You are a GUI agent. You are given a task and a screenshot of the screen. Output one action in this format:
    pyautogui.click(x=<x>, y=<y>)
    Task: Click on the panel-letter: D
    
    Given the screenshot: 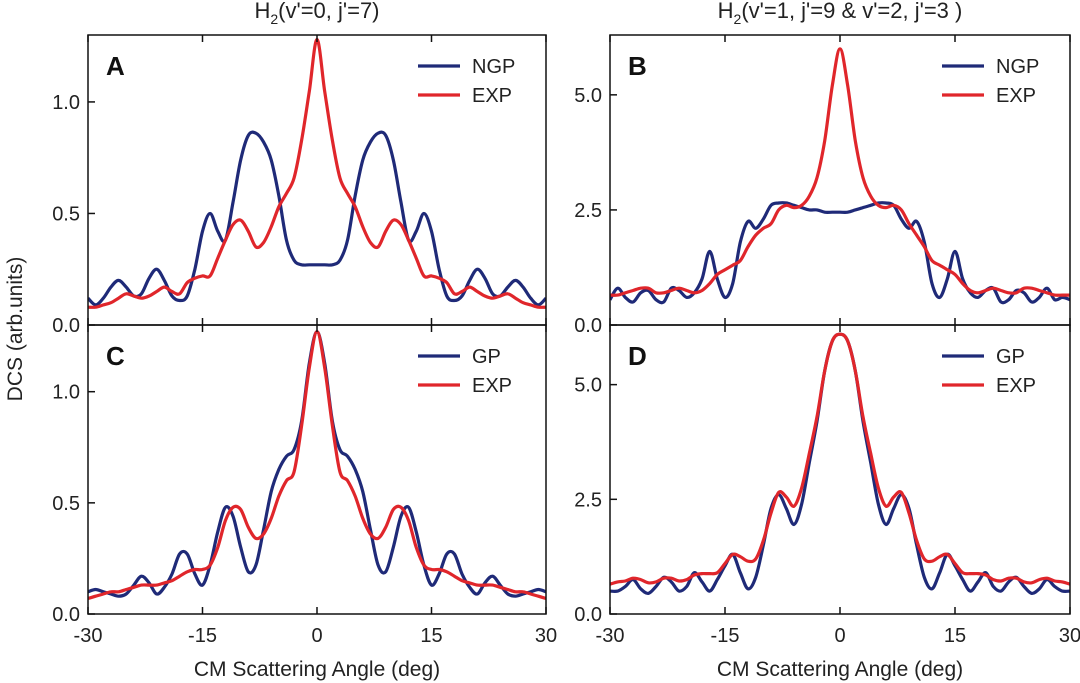 What is the action you would take?
    pyautogui.click(x=637, y=356)
    